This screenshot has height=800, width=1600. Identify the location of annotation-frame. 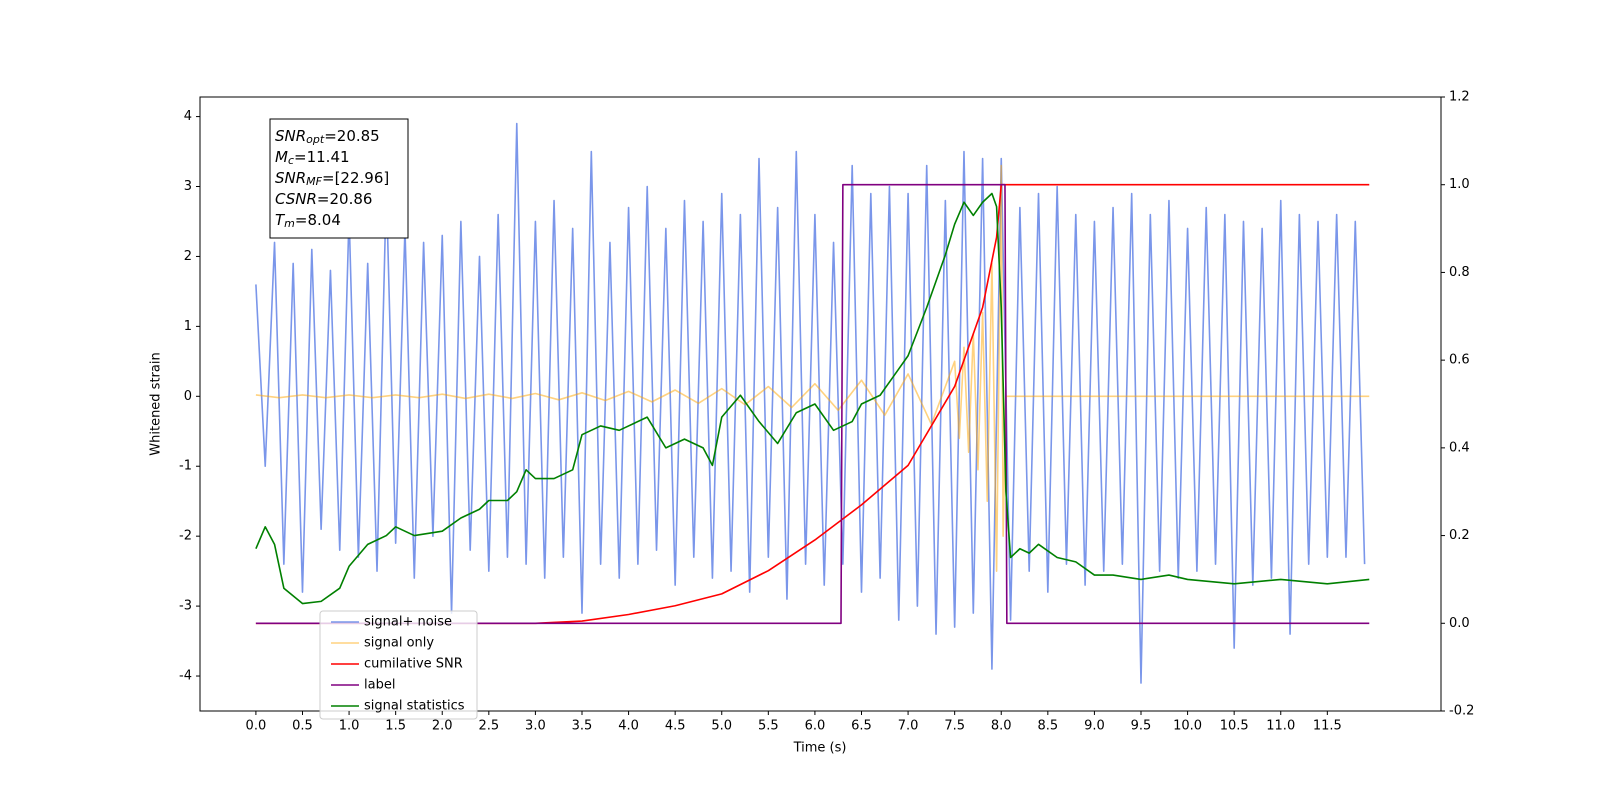
(339, 178).